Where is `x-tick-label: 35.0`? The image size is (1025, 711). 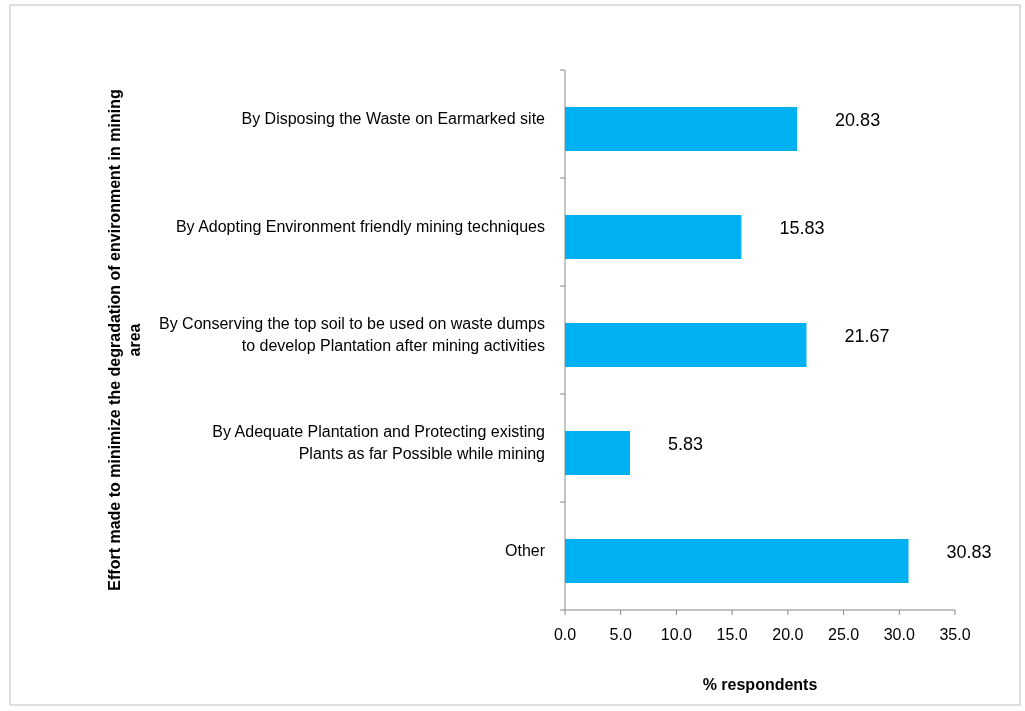
x-tick-label: 35.0 is located at coordinates (955, 634).